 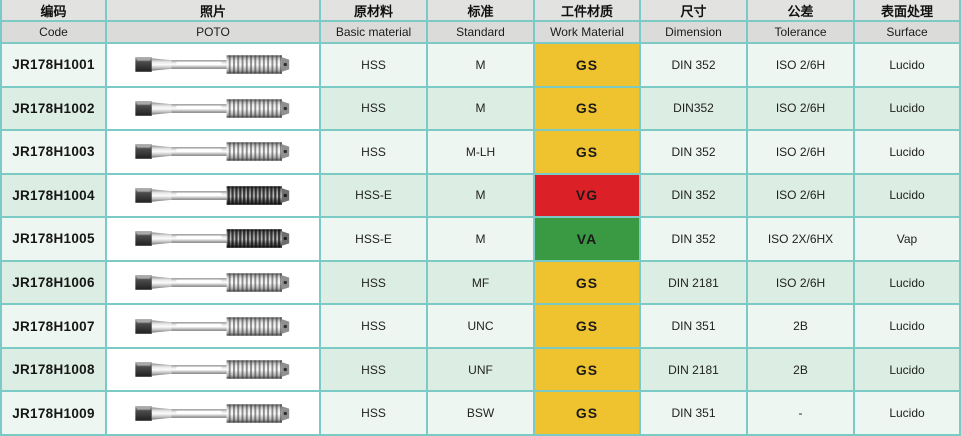 I want to click on standard-text: UNC, so click(x=480, y=326).